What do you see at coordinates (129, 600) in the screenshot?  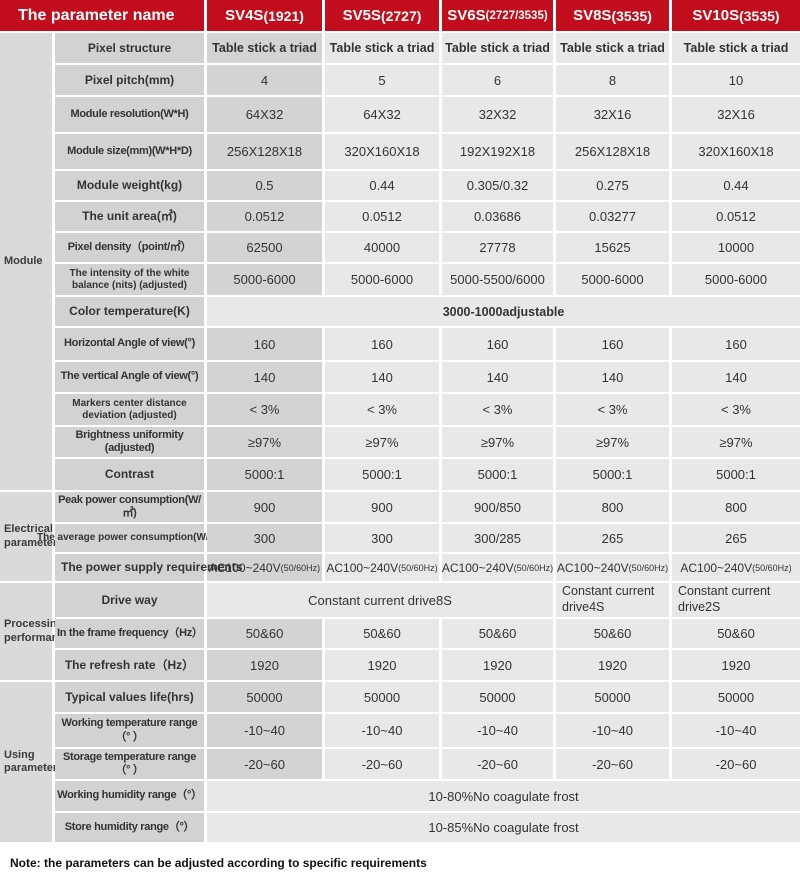 I see `param-label: Drive way` at bounding box center [129, 600].